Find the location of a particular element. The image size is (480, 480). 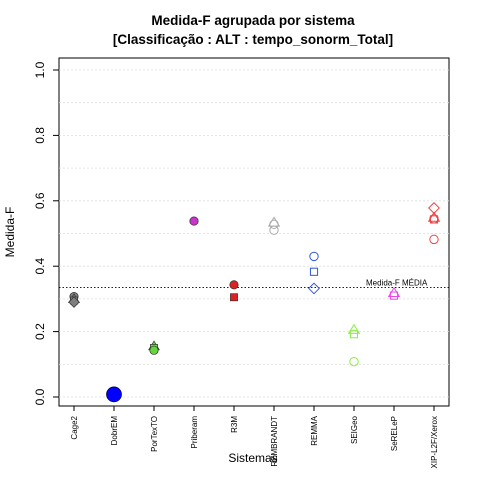

x-tick-label: DobrEM is located at coordinates (114, 431).